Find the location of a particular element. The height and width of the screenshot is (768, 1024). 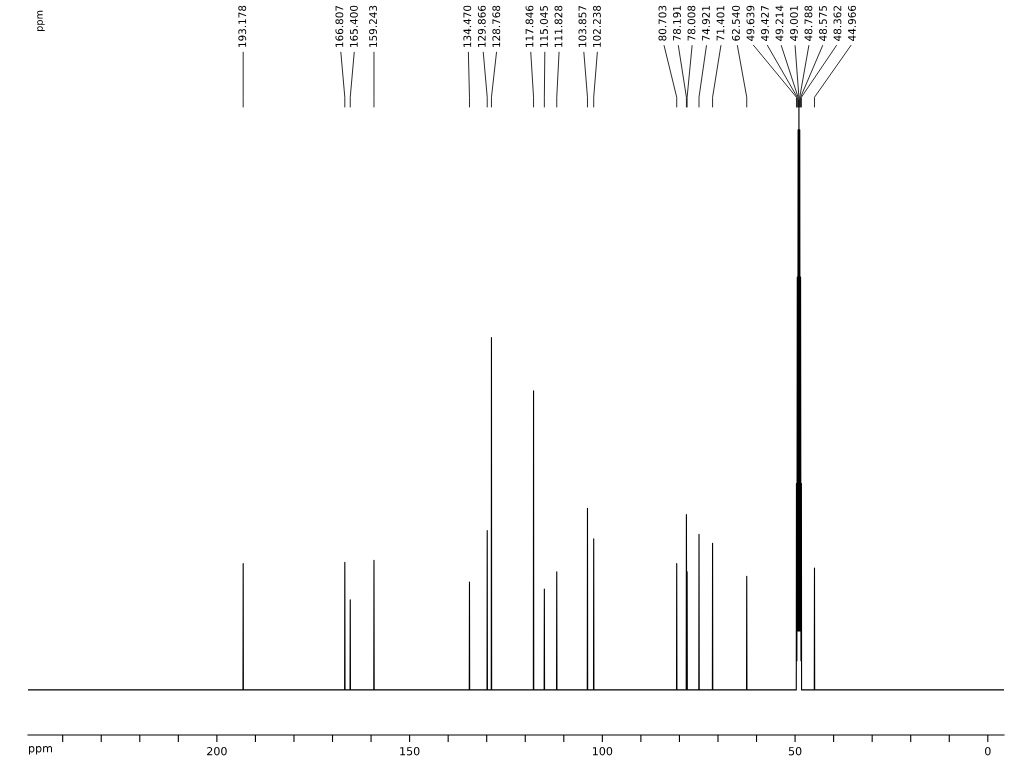

annotation: 193.178 is located at coordinates (242, 26).